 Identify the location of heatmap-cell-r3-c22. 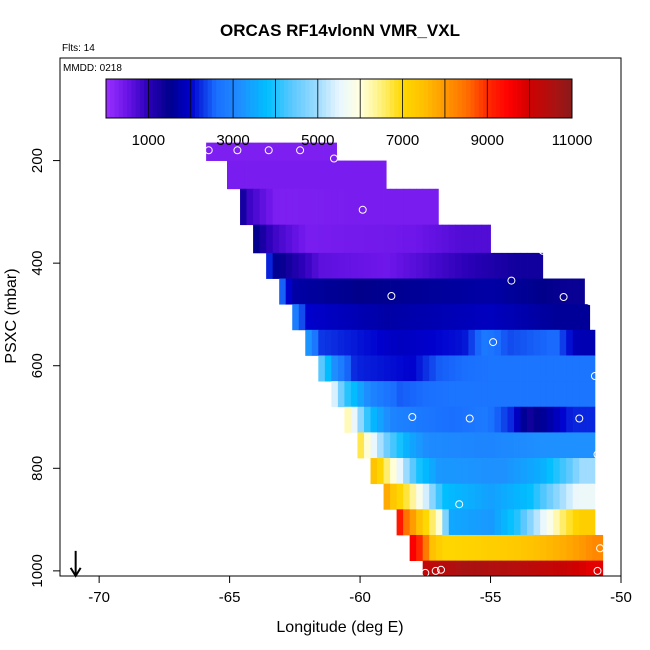
(400, 239).